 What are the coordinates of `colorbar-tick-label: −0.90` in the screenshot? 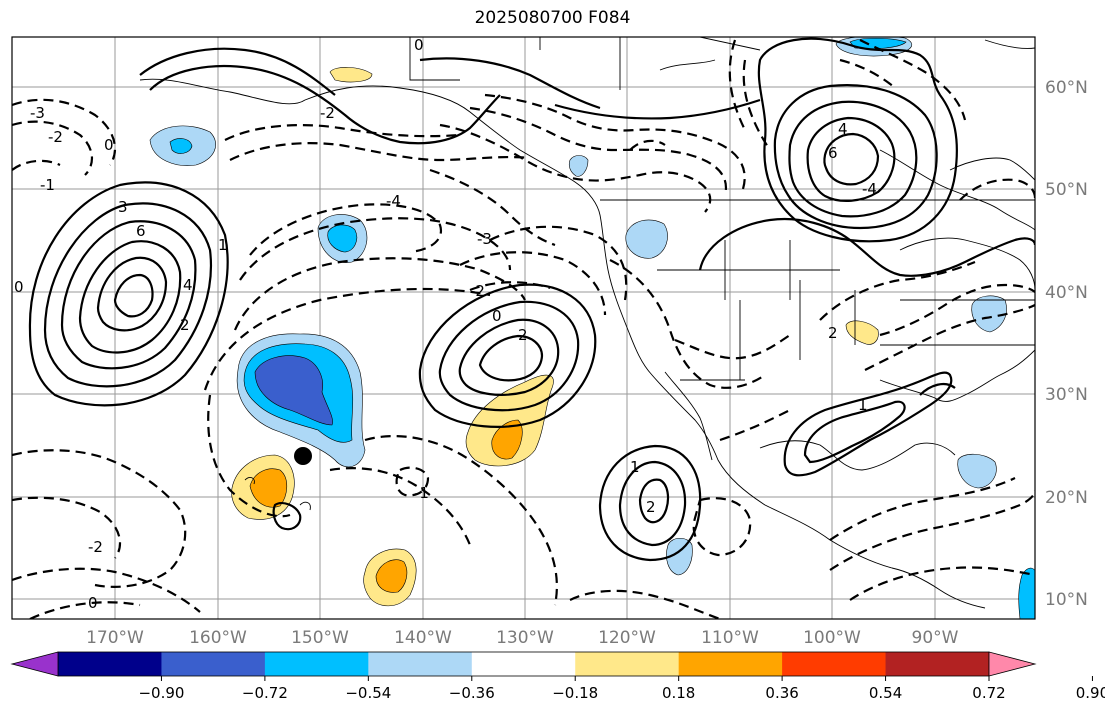 It's located at (161, 693).